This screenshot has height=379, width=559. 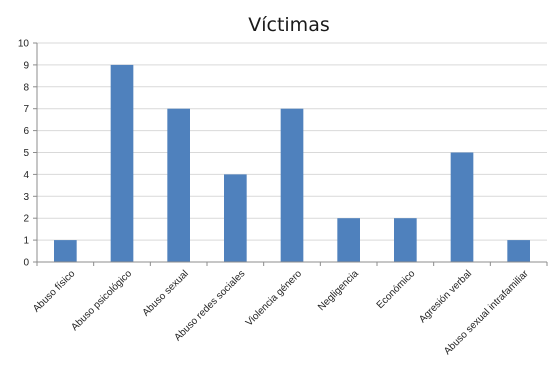 What do you see at coordinates (26, 109) in the screenshot?
I see `y-tick-label: 7` at bounding box center [26, 109].